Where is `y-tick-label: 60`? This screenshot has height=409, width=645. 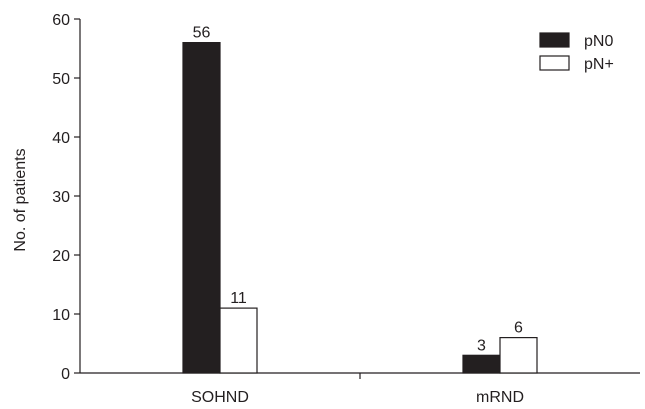
y-tick-label: 60 is located at coordinates (61, 20).